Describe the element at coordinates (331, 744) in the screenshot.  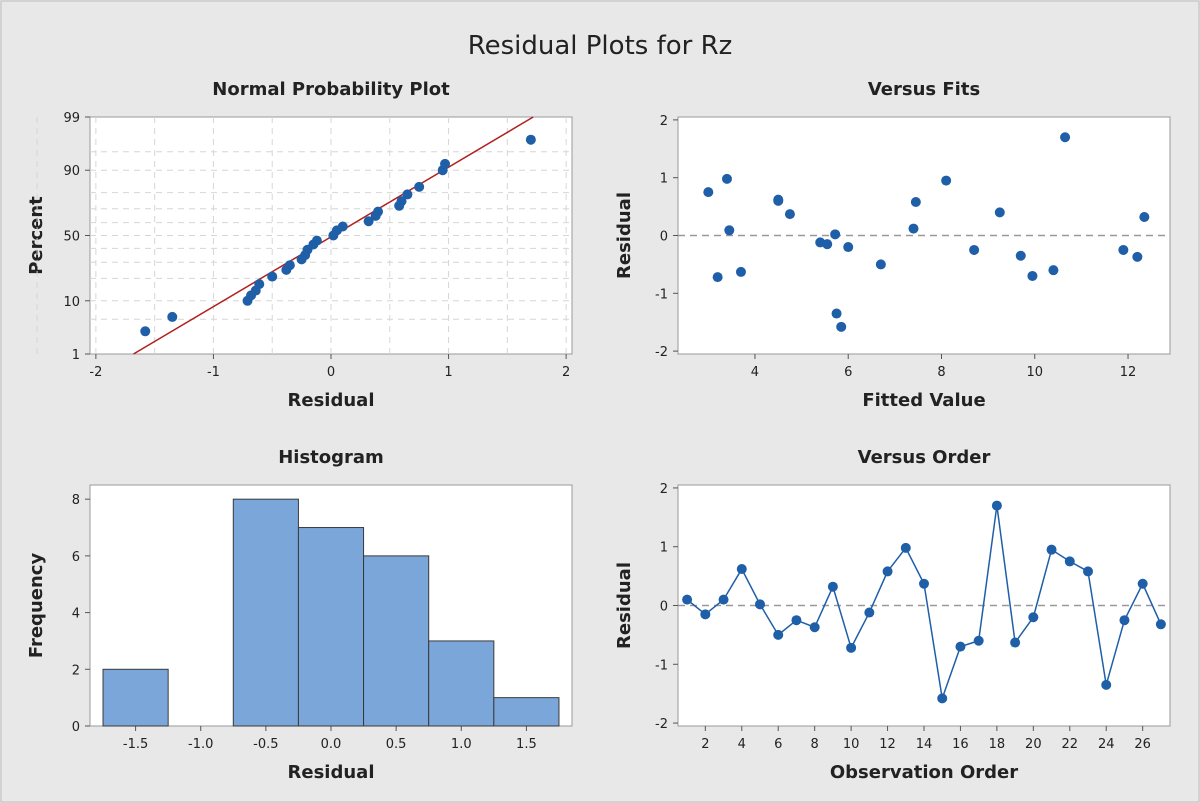
I see `x-tick-label: 0.0` at that location.